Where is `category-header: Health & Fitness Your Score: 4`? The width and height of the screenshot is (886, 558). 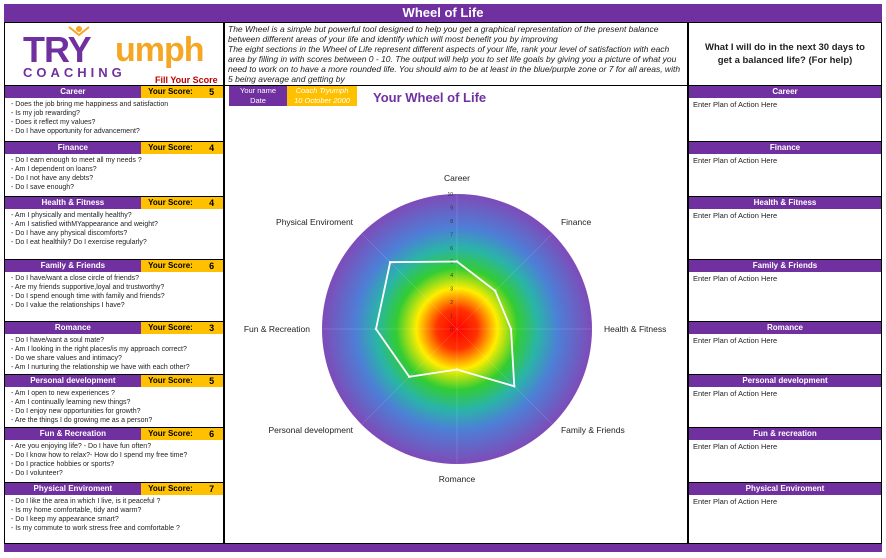 category-header: Health & Fitness Your Score: 4 is located at coordinates (114, 203).